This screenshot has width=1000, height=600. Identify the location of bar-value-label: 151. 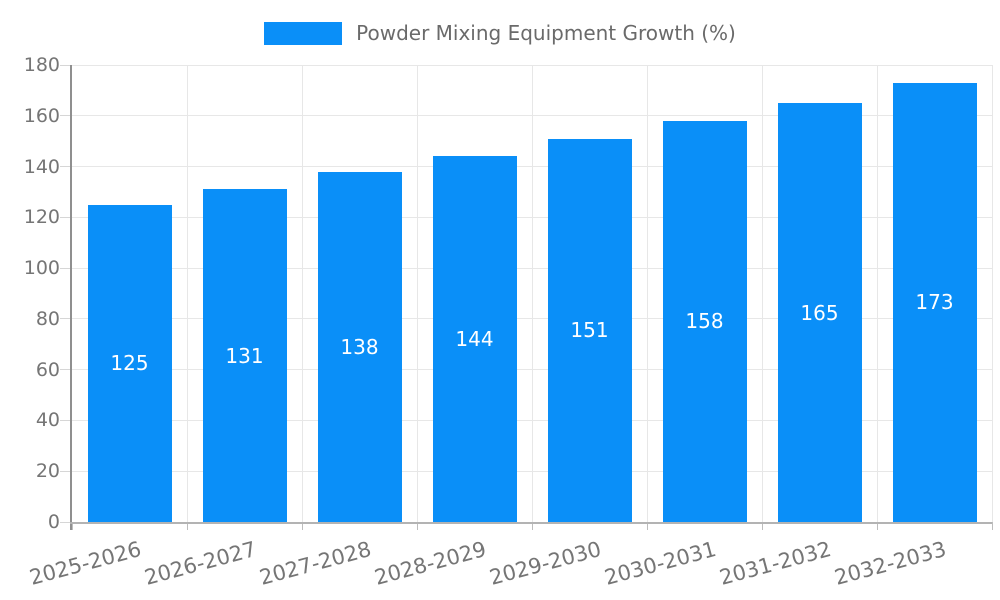
(589, 330).